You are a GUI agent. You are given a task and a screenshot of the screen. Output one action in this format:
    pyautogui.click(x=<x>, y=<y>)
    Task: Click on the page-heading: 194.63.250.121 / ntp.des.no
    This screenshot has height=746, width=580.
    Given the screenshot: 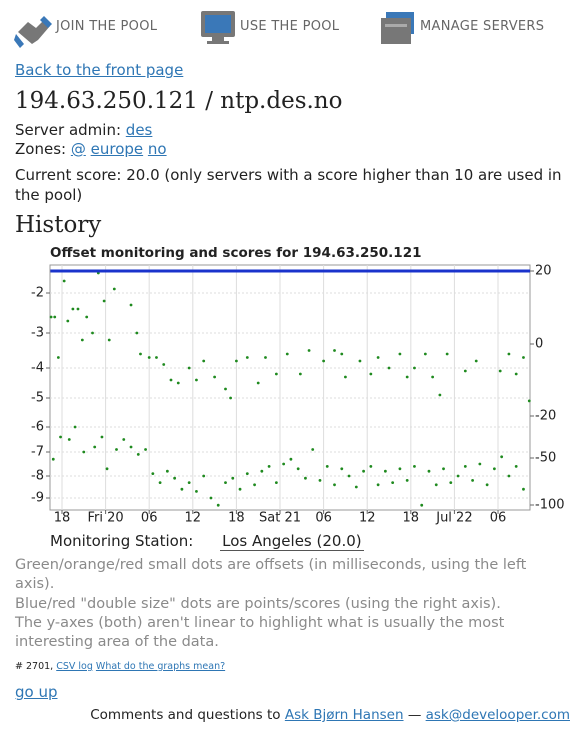 What is the action you would take?
    pyautogui.click(x=179, y=101)
    